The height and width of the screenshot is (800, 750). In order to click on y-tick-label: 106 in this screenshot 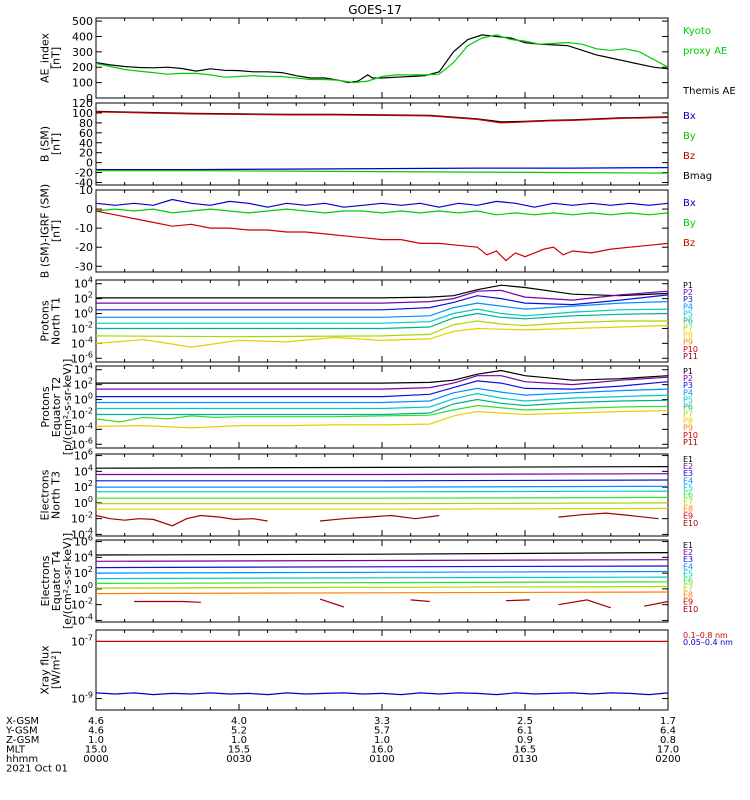, I will do `click(83, 455)`.